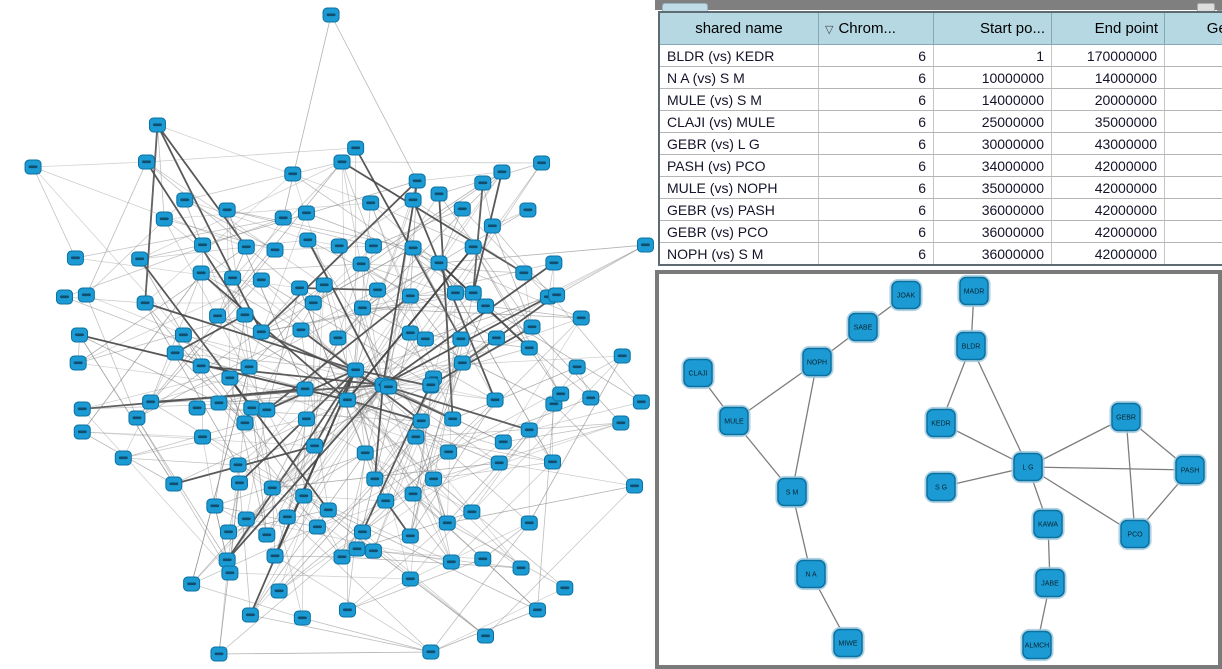  I want to click on node-pco: PCO, so click(1135, 534).